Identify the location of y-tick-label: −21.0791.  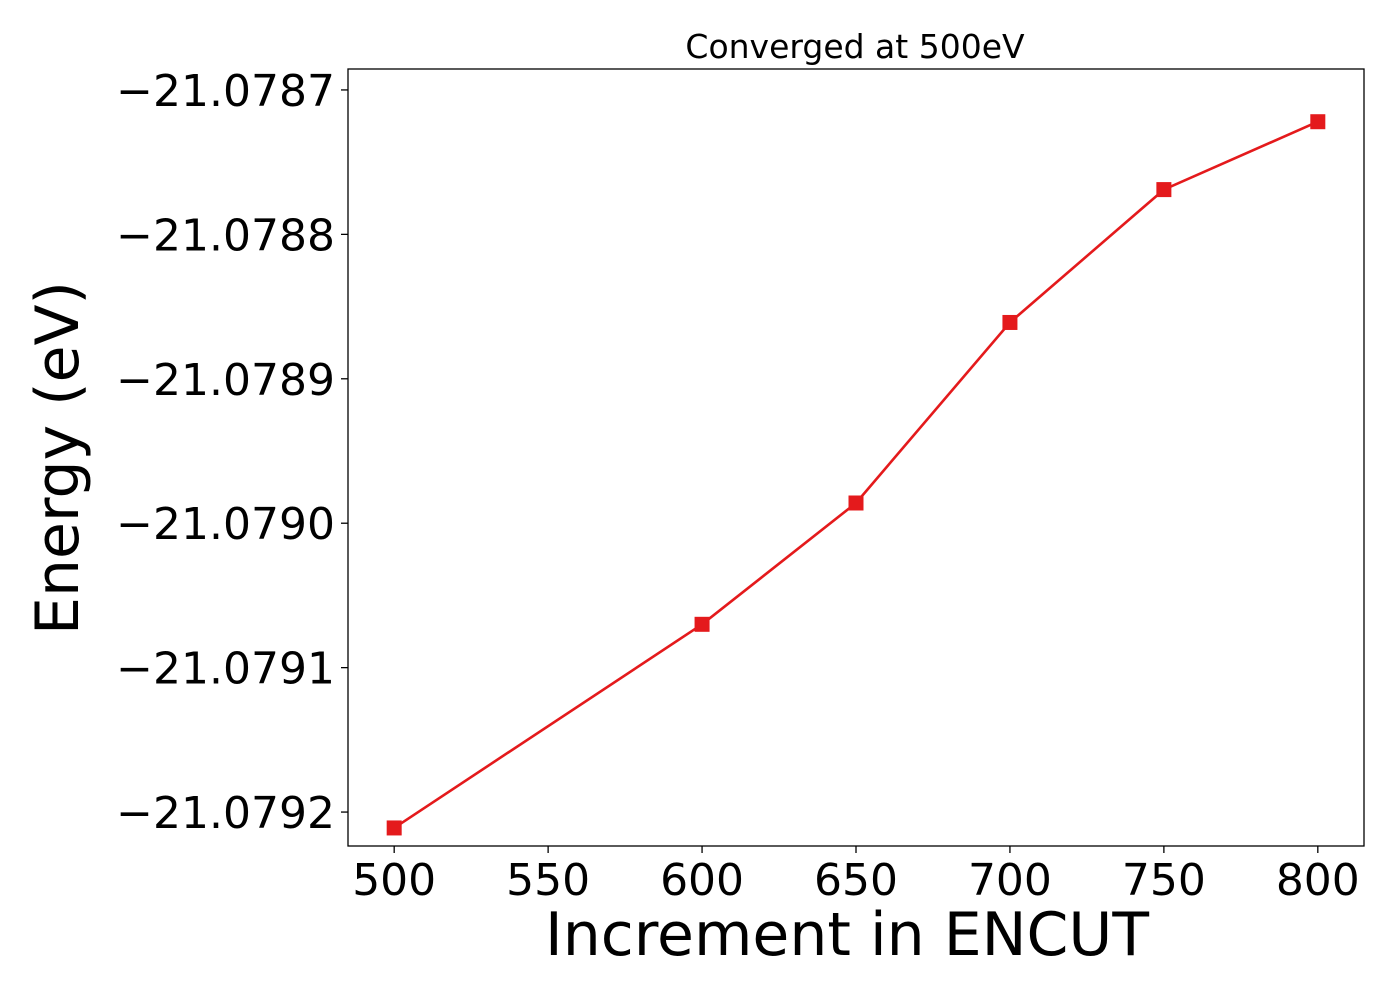
(225, 669).